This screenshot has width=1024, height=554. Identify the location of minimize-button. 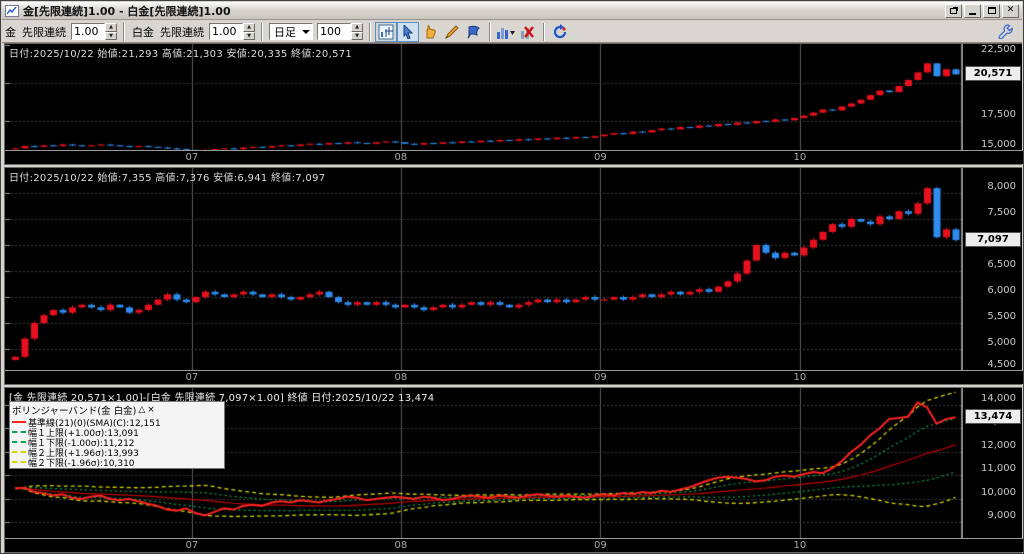
(972, 10).